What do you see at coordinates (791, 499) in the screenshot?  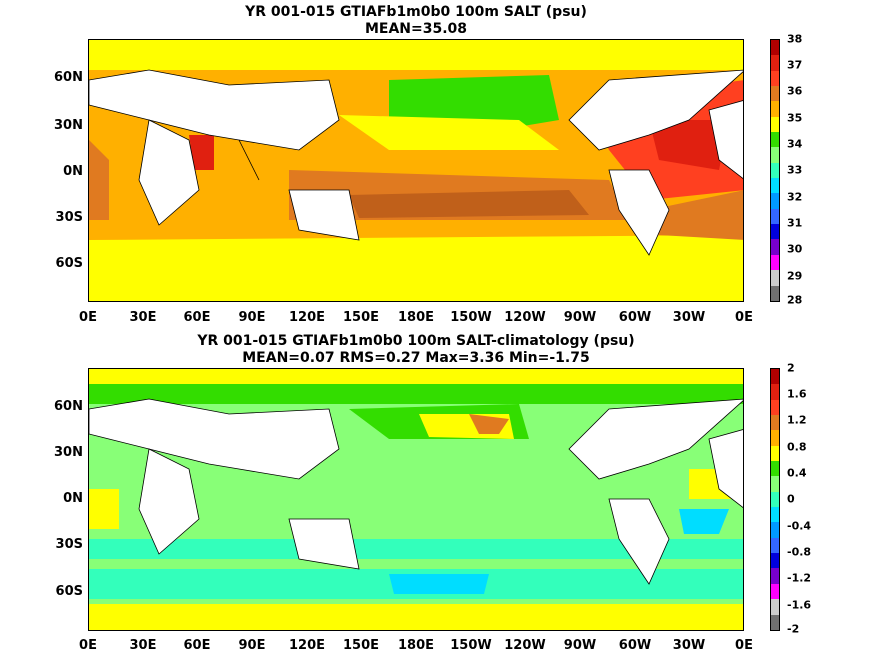 I see `colorbar-label: 0` at bounding box center [791, 499].